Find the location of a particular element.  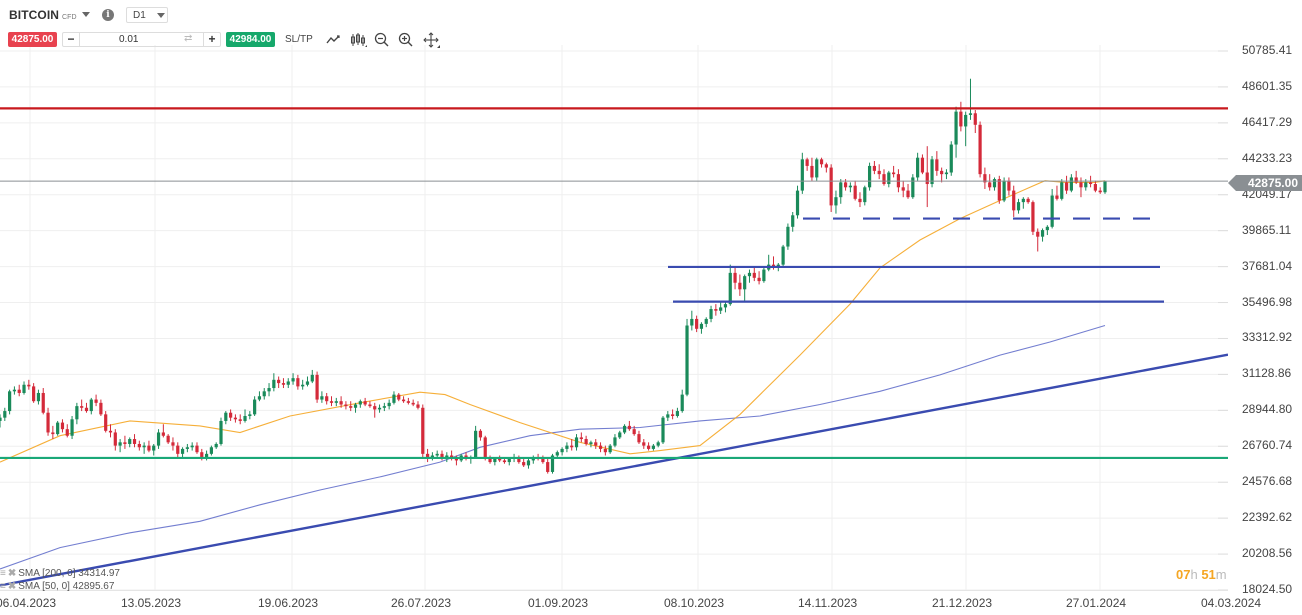

info-icon: i is located at coordinates (108, 15).